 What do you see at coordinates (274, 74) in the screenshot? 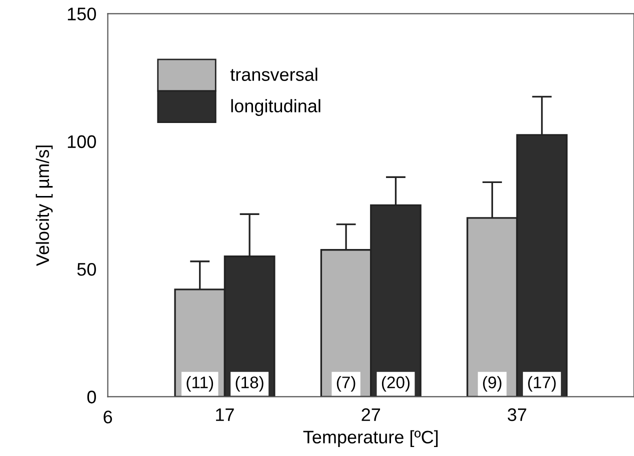
I see `legend-label: transversal` at bounding box center [274, 74].